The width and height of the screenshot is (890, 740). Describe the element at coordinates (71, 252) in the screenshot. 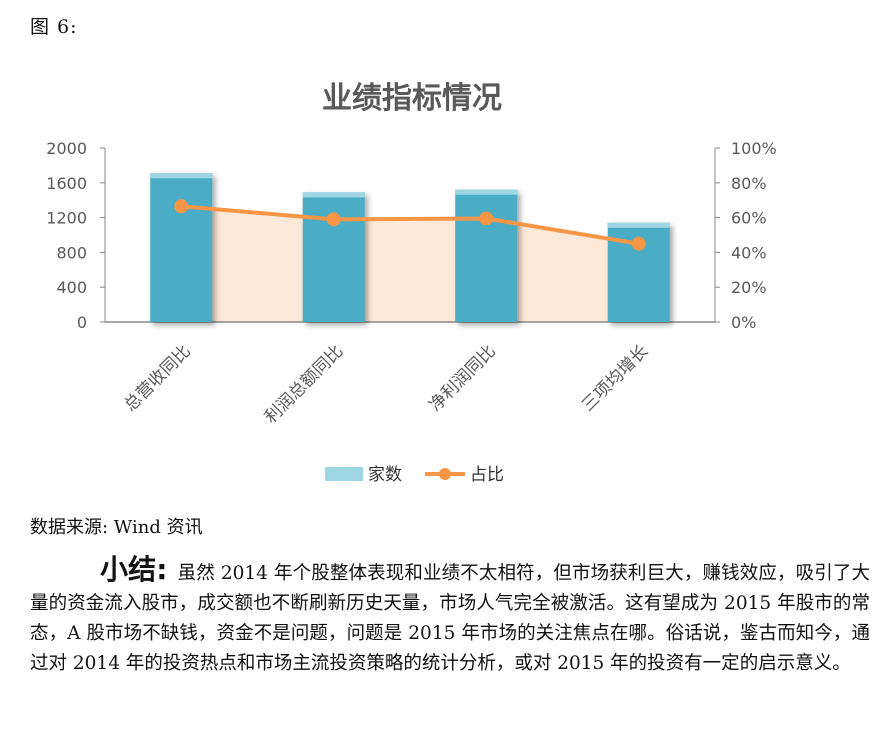

I see `y-left-tick-label: 800` at that location.